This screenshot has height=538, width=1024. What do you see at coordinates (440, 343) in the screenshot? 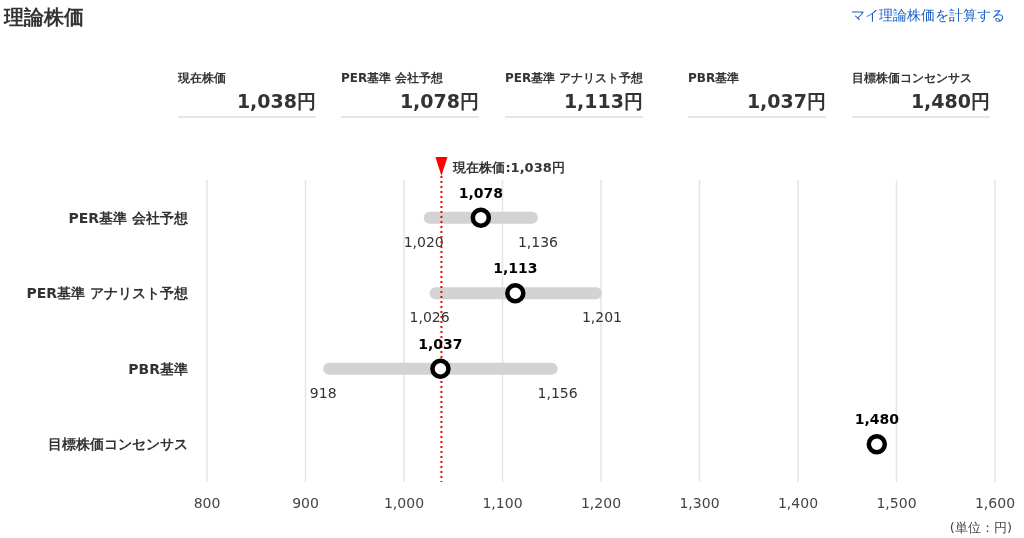
I see `data-label: 1,037` at bounding box center [440, 343].